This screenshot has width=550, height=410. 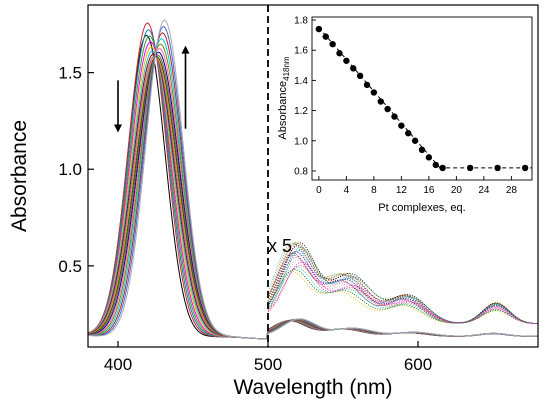 I want to click on main-x-tick-label: 500, so click(x=268, y=364).